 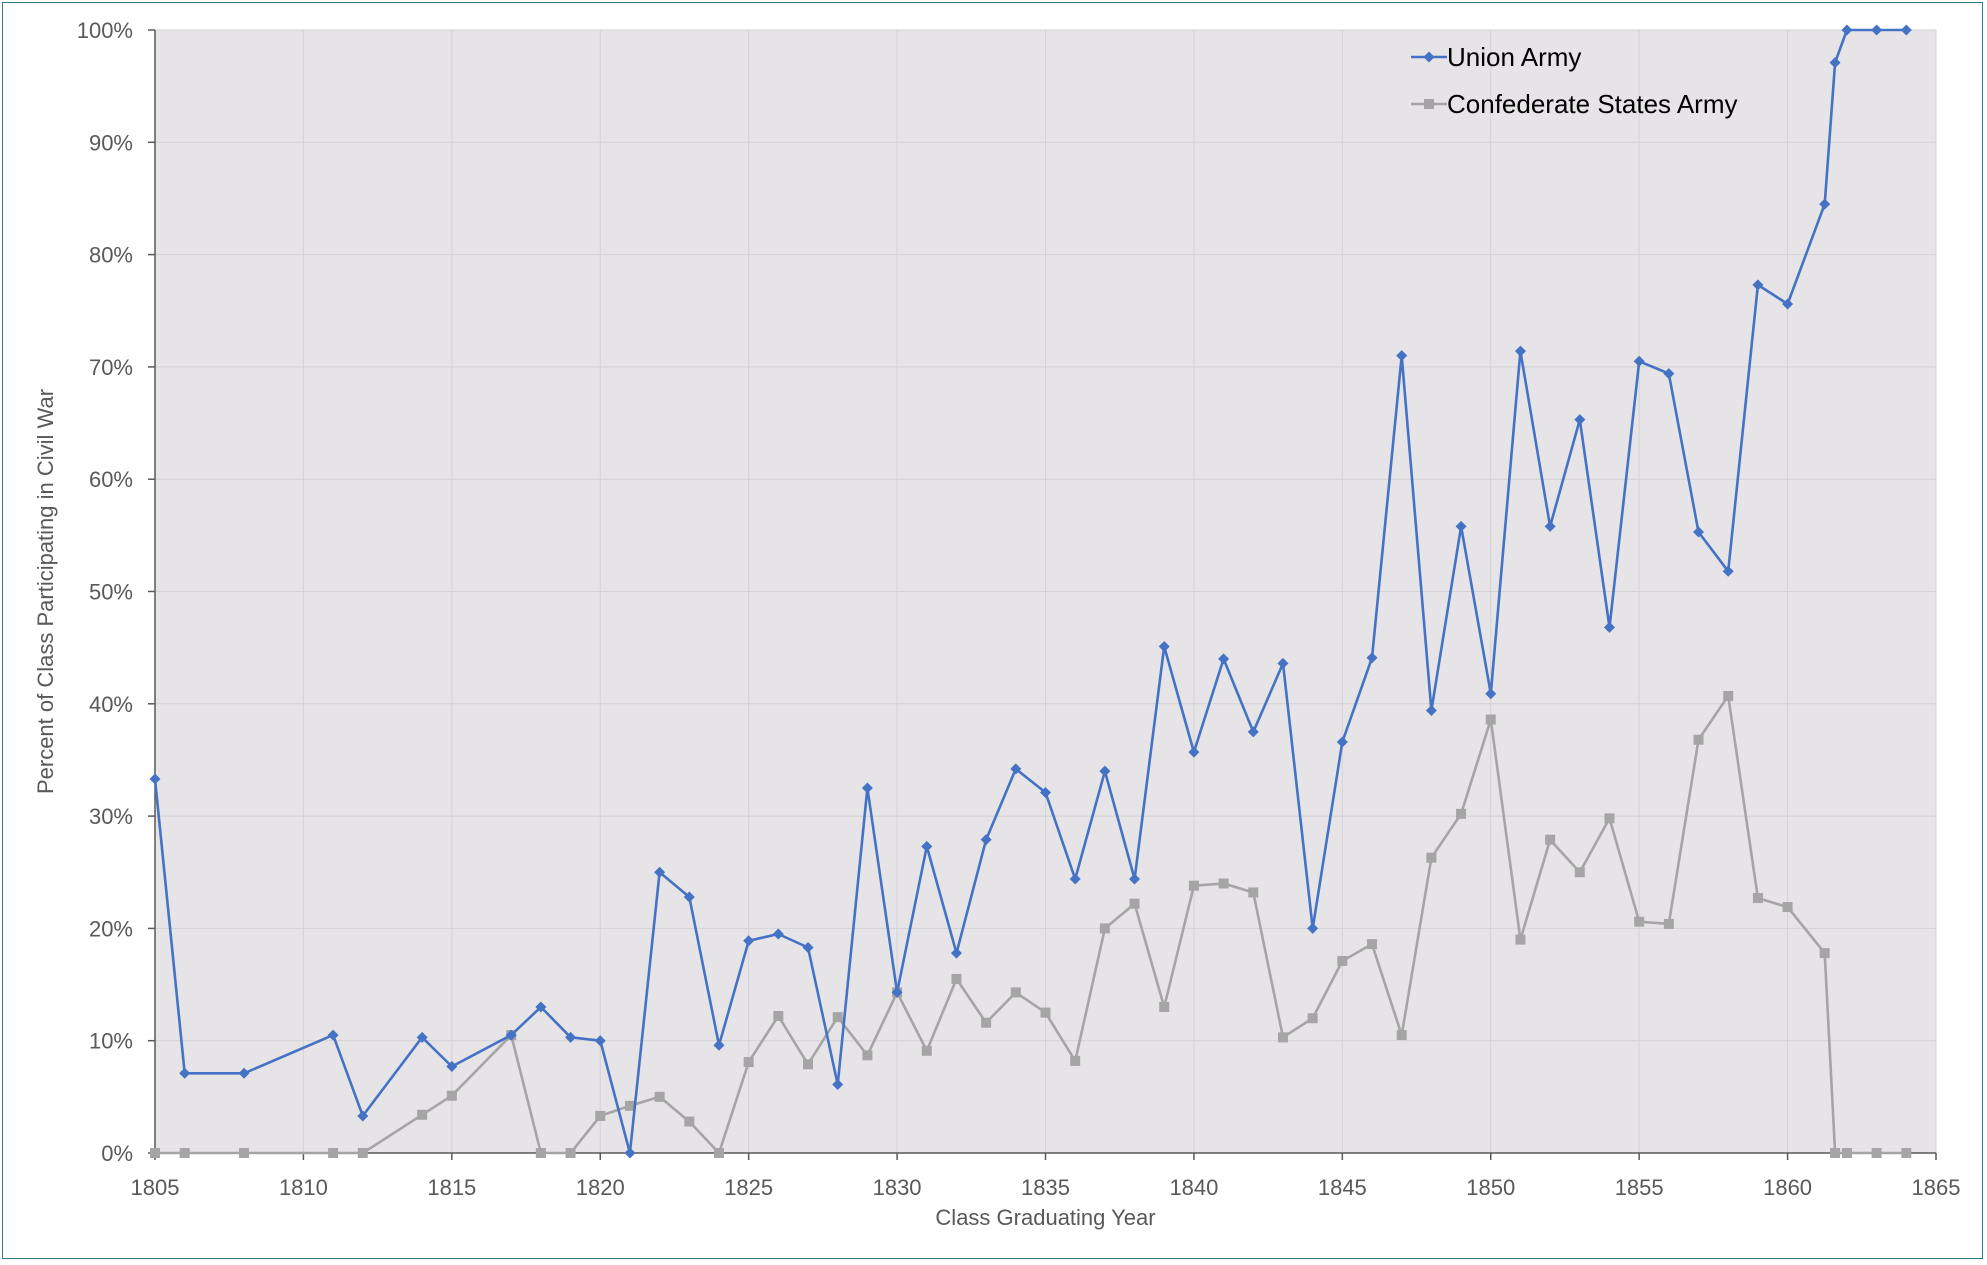 What do you see at coordinates (105, 30) in the screenshot?
I see `y-tick-label: 100%` at bounding box center [105, 30].